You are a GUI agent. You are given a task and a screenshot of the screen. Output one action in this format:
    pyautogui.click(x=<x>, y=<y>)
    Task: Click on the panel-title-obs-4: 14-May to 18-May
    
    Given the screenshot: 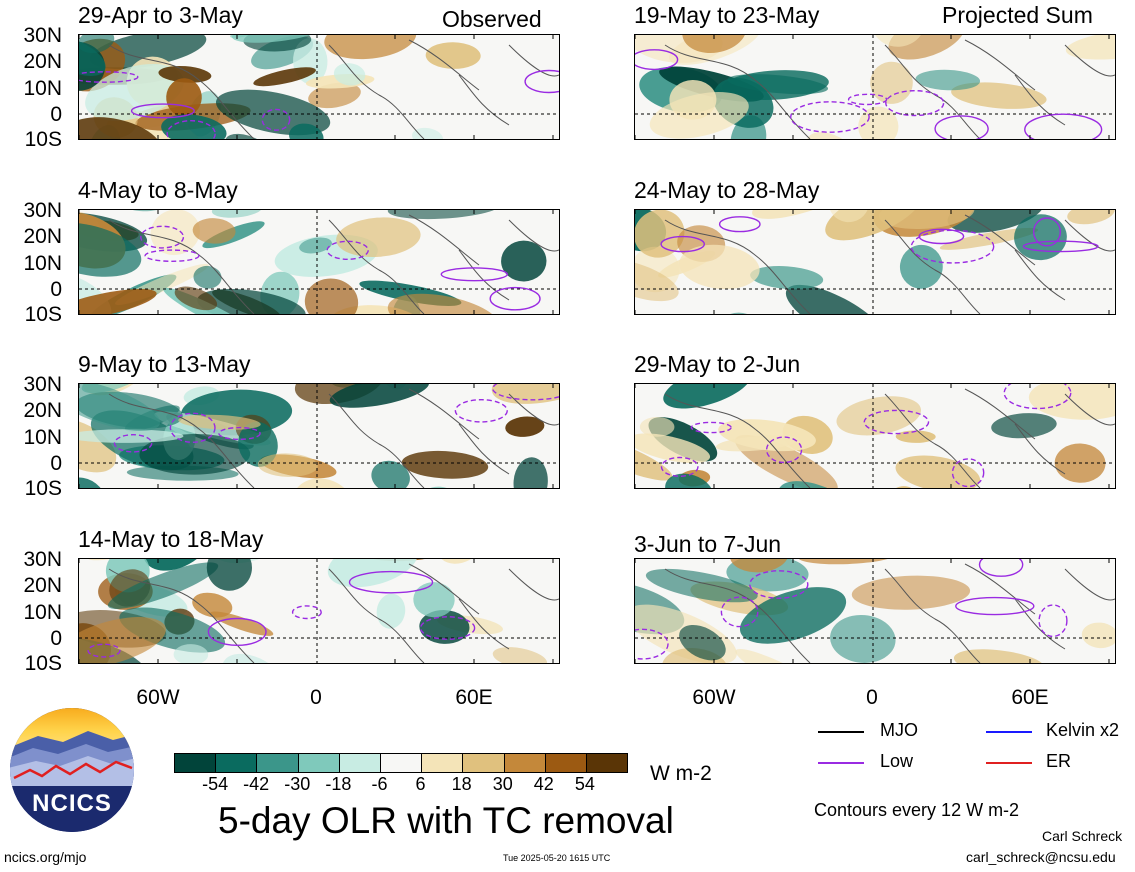 What is the action you would take?
    pyautogui.click(x=171, y=539)
    